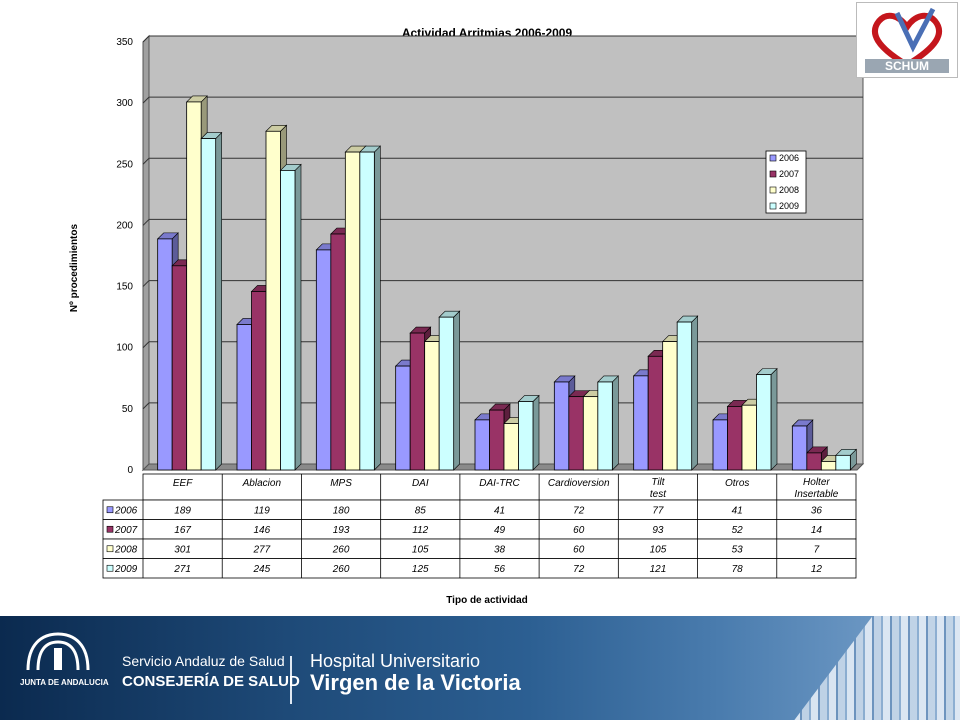 The height and width of the screenshot is (720, 960). Describe the element at coordinates (128, 409) in the screenshot. I see `y-tick-label: 50` at that location.